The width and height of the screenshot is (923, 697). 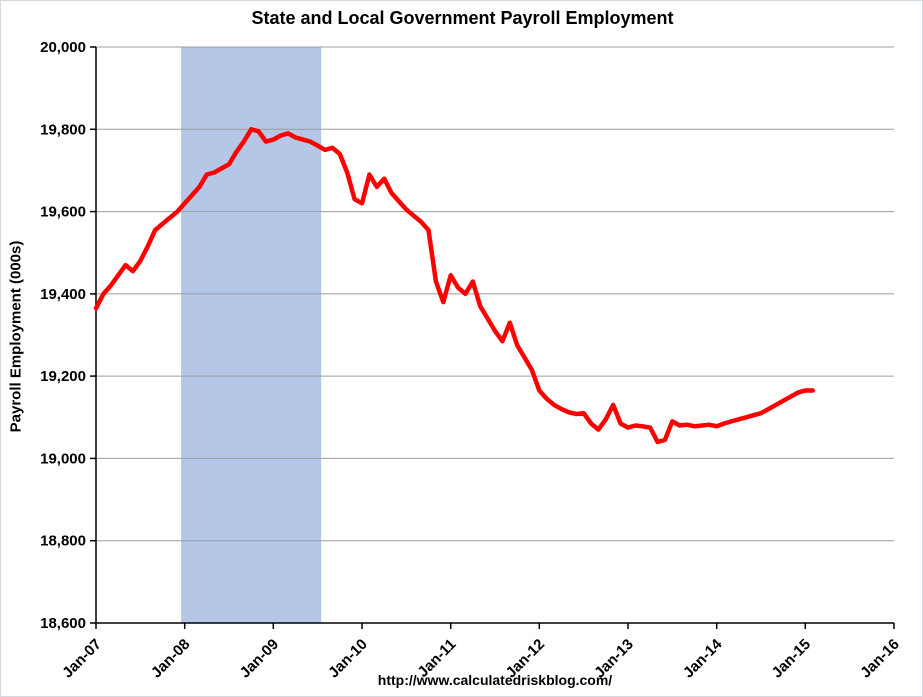 What do you see at coordinates (495, 680) in the screenshot?
I see `source-caption: http://www.calculatedriskblog.com/` at bounding box center [495, 680].